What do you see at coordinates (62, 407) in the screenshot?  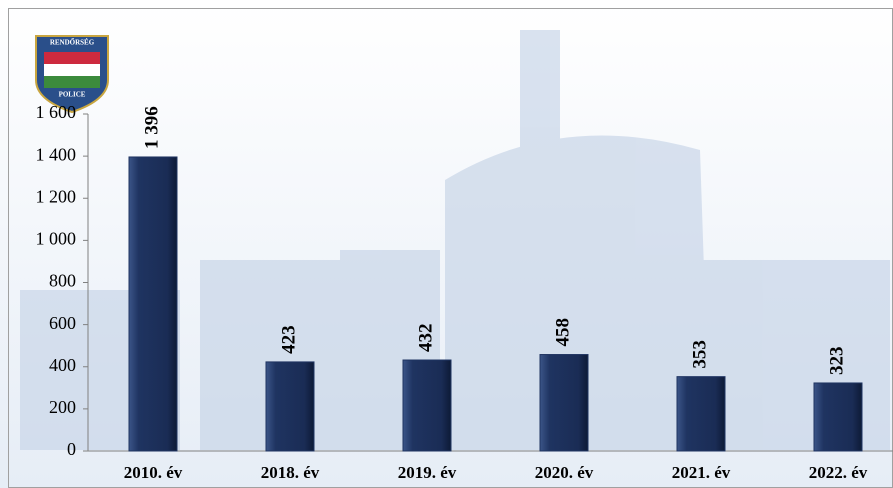 I see `y-tick-label: 200` at bounding box center [62, 407].